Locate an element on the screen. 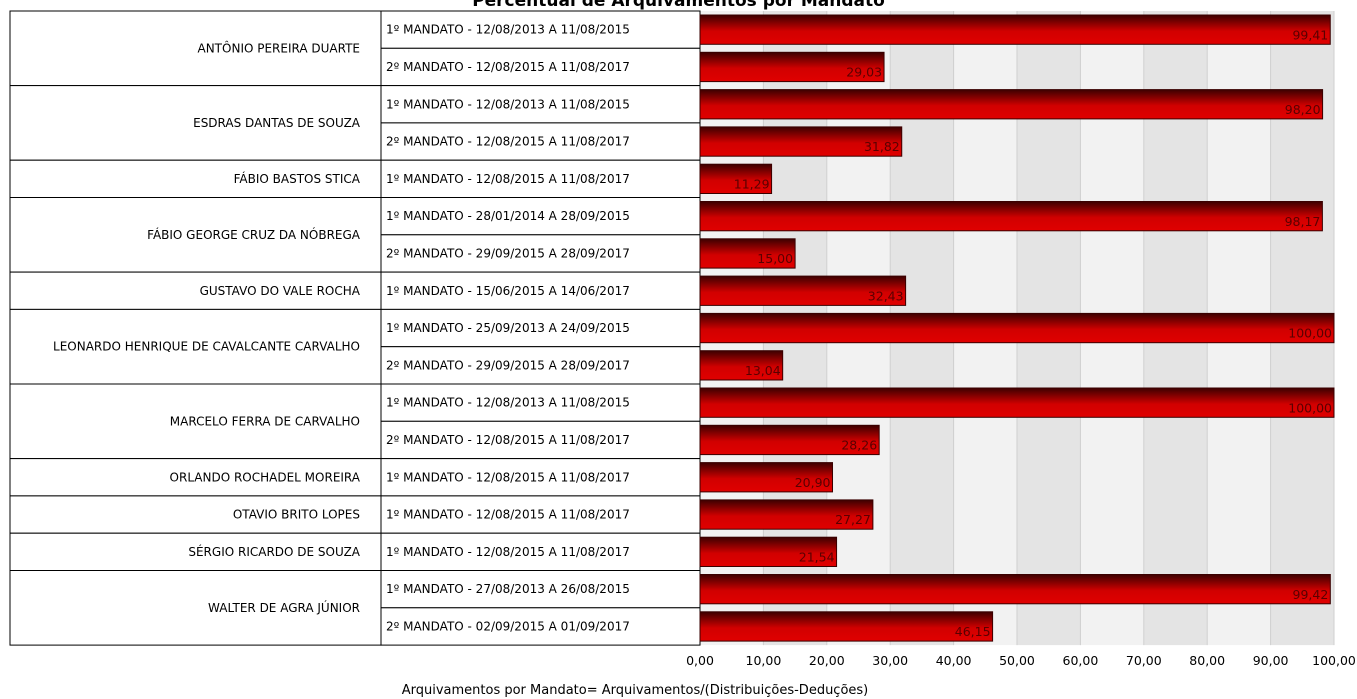 The image size is (1357, 699). bar-value-label: 28,26 is located at coordinates (859, 445).